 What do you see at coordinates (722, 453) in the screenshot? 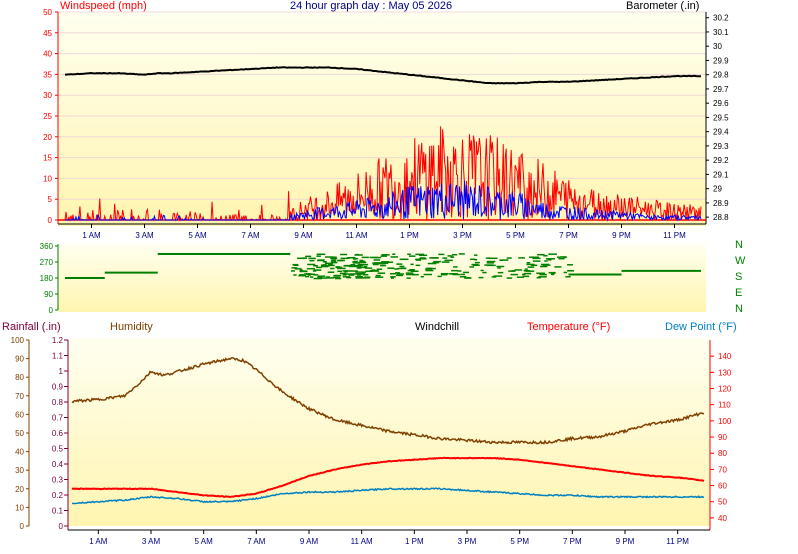
I see `temperature-tick-label: 80` at bounding box center [722, 453].